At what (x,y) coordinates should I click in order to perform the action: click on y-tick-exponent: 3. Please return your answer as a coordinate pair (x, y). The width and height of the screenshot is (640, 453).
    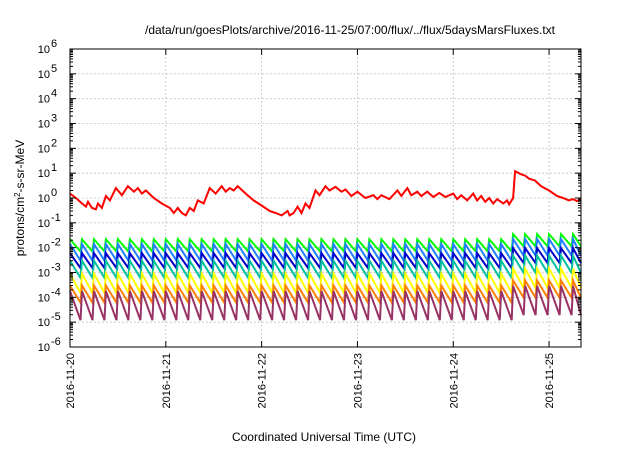
    Looking at the image, I should click on (54, 119).